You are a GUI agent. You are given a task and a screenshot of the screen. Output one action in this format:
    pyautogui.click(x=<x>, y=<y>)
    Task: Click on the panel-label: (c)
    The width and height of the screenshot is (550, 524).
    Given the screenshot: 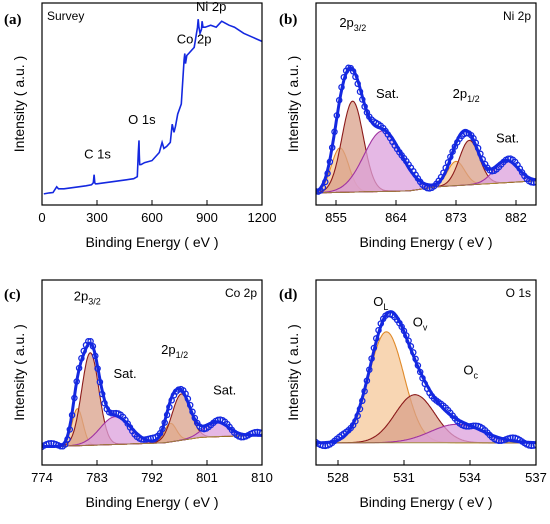 What is the action you would take?
    pyautogui.click(x=12, y=295)
    